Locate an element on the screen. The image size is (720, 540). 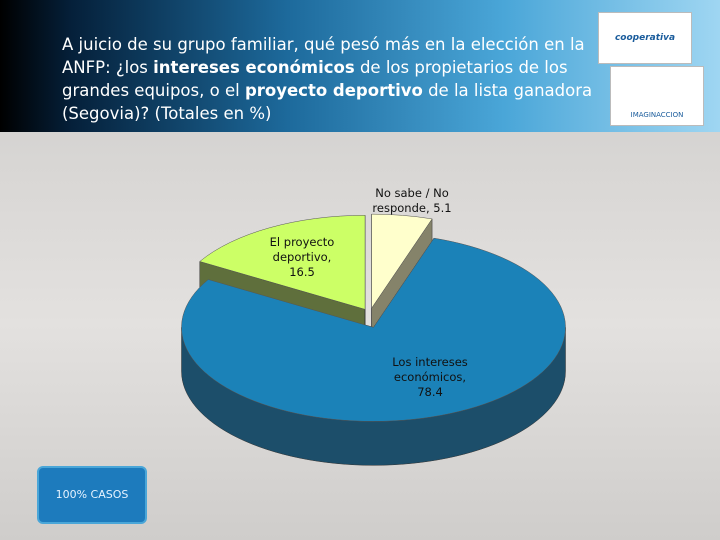
data-label: Los intereses económicos, 78.4 is located at coordinates (430, 377).